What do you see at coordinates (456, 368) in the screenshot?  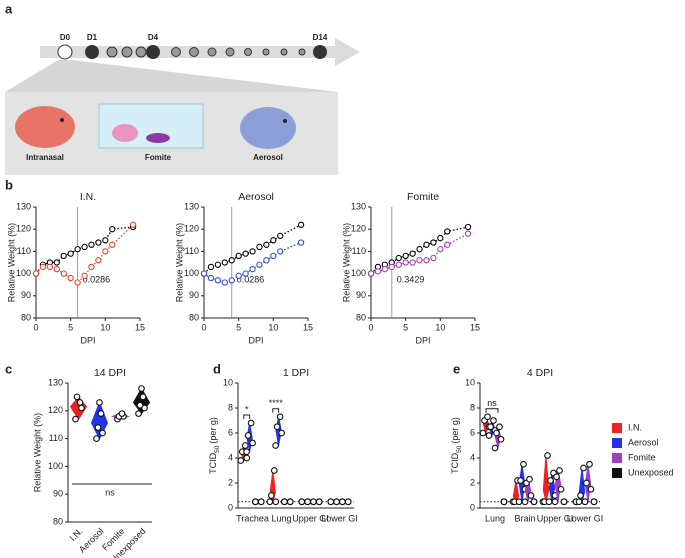 I see `panel-label: e` at bounding box center [456, 368].